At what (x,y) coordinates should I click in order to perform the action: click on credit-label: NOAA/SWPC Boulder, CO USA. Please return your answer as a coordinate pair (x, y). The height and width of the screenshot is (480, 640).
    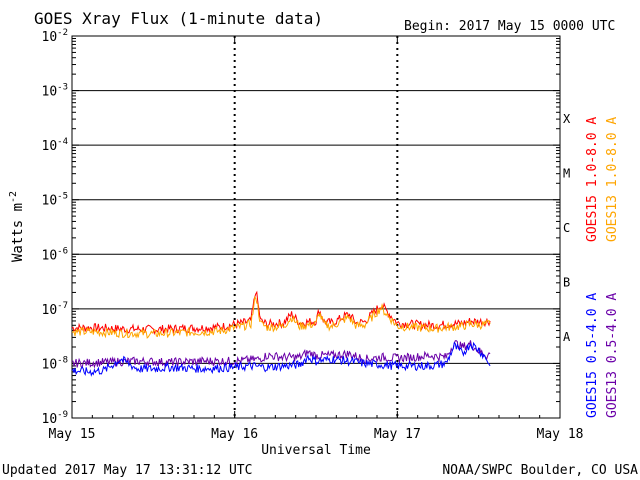
    Looking at the image, I should click on (540, 470).